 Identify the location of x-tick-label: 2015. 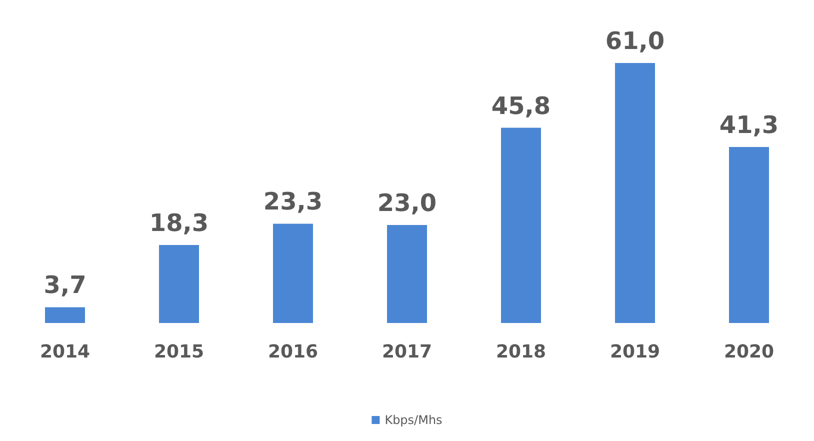
(179, 352).